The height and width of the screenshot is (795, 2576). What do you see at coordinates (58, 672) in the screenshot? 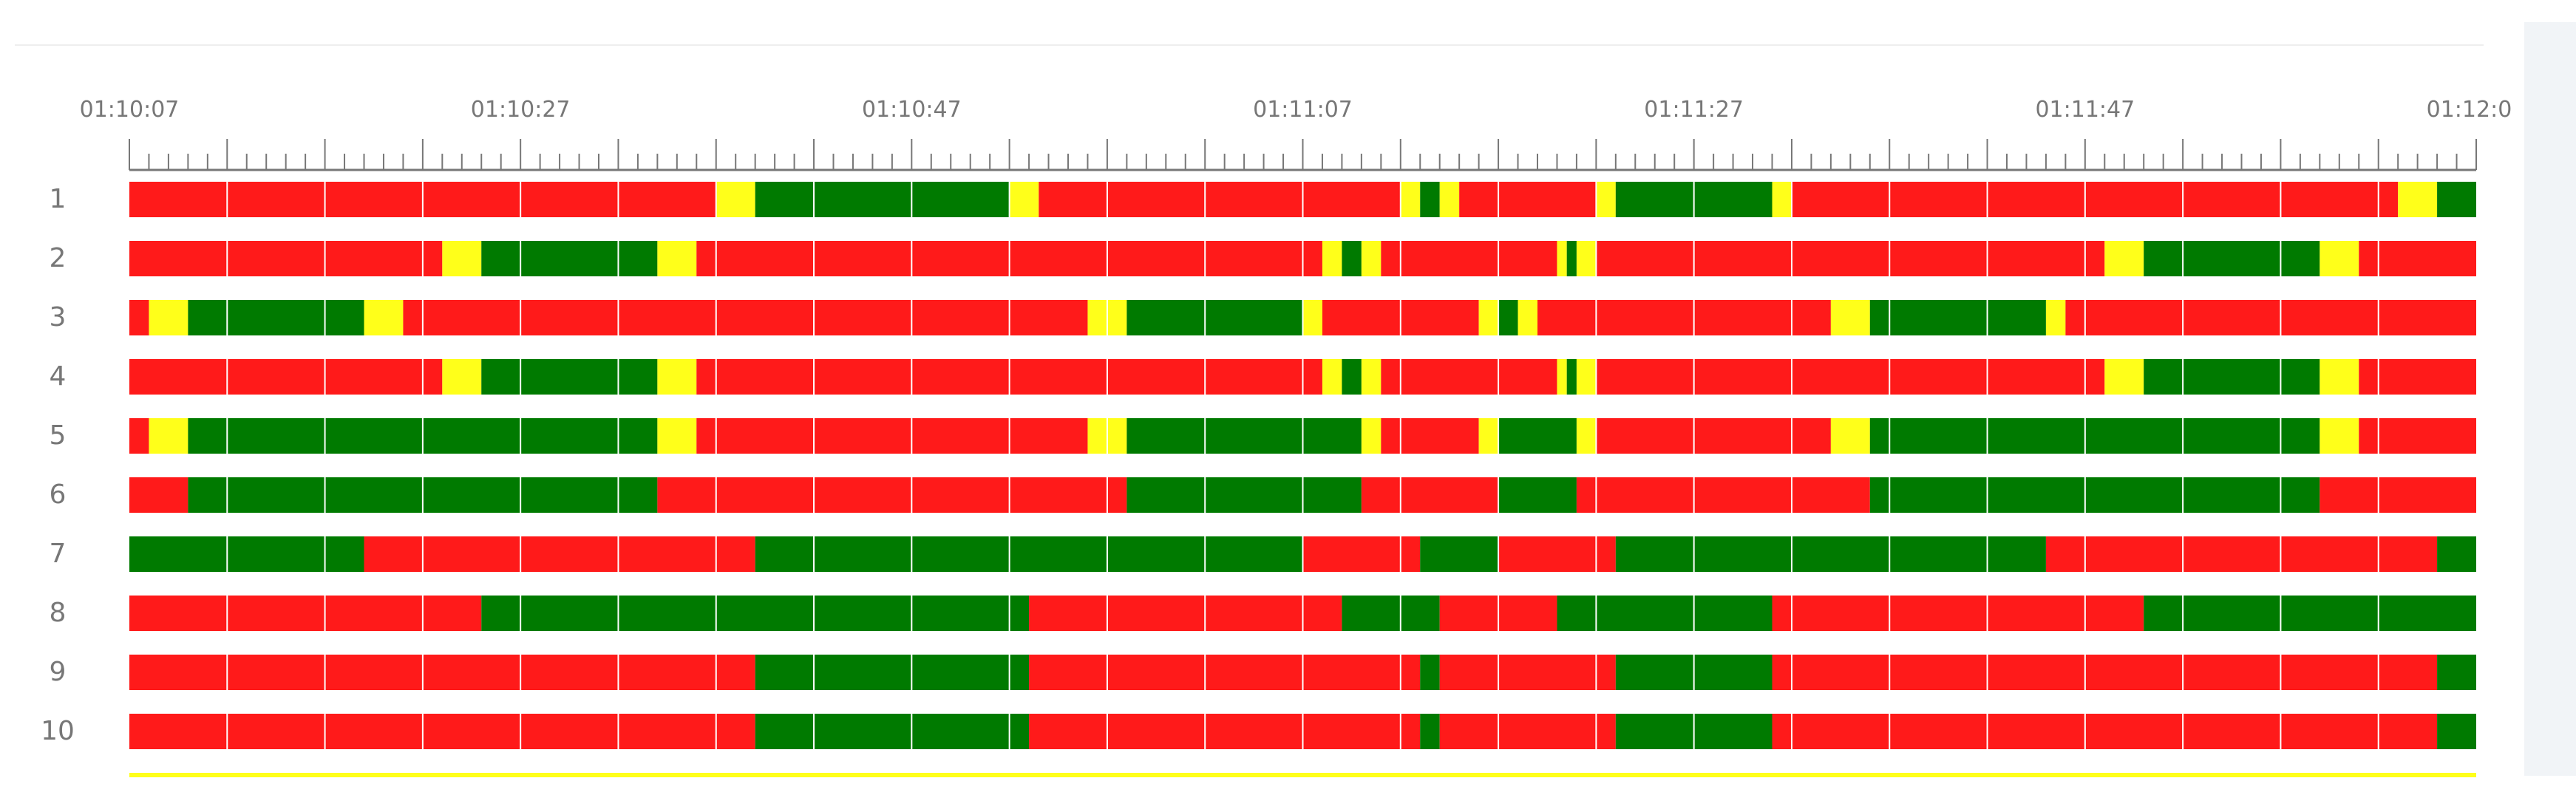
I see `row-label: 9` at bounding box center [58, 672].